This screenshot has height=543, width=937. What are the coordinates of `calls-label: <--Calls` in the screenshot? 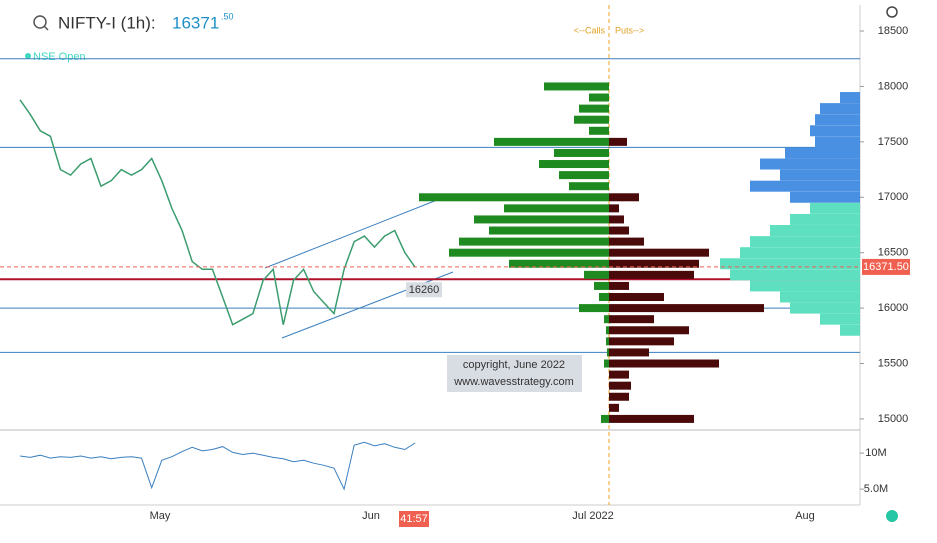 It's located at (590, 30).